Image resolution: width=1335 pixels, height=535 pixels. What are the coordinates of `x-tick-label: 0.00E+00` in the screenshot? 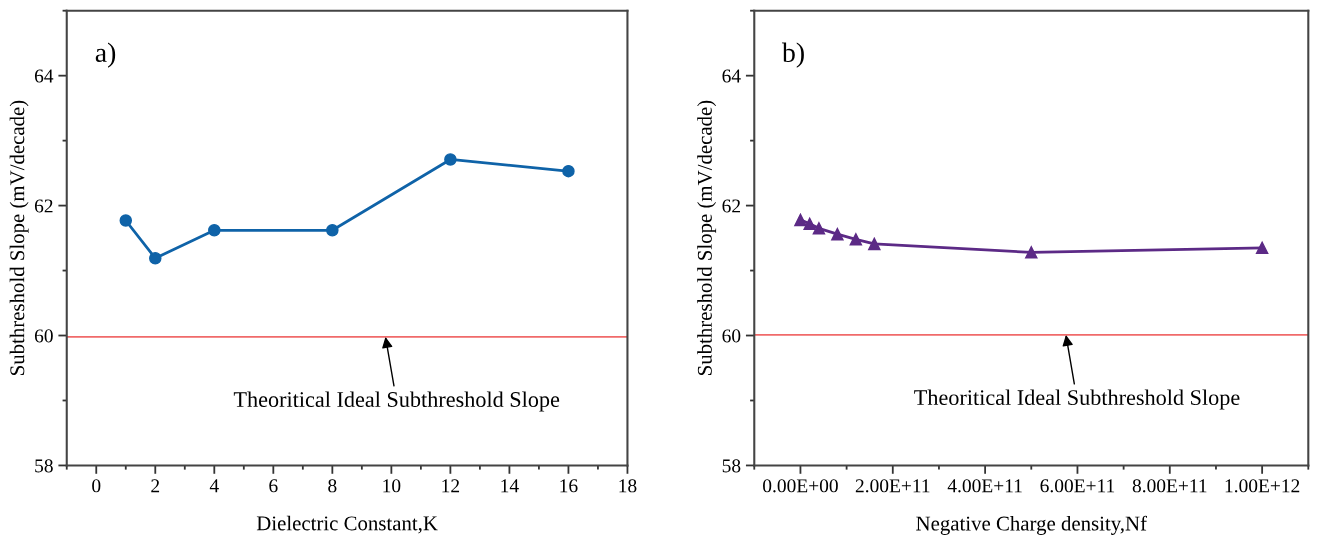 It's located at (800, 486).